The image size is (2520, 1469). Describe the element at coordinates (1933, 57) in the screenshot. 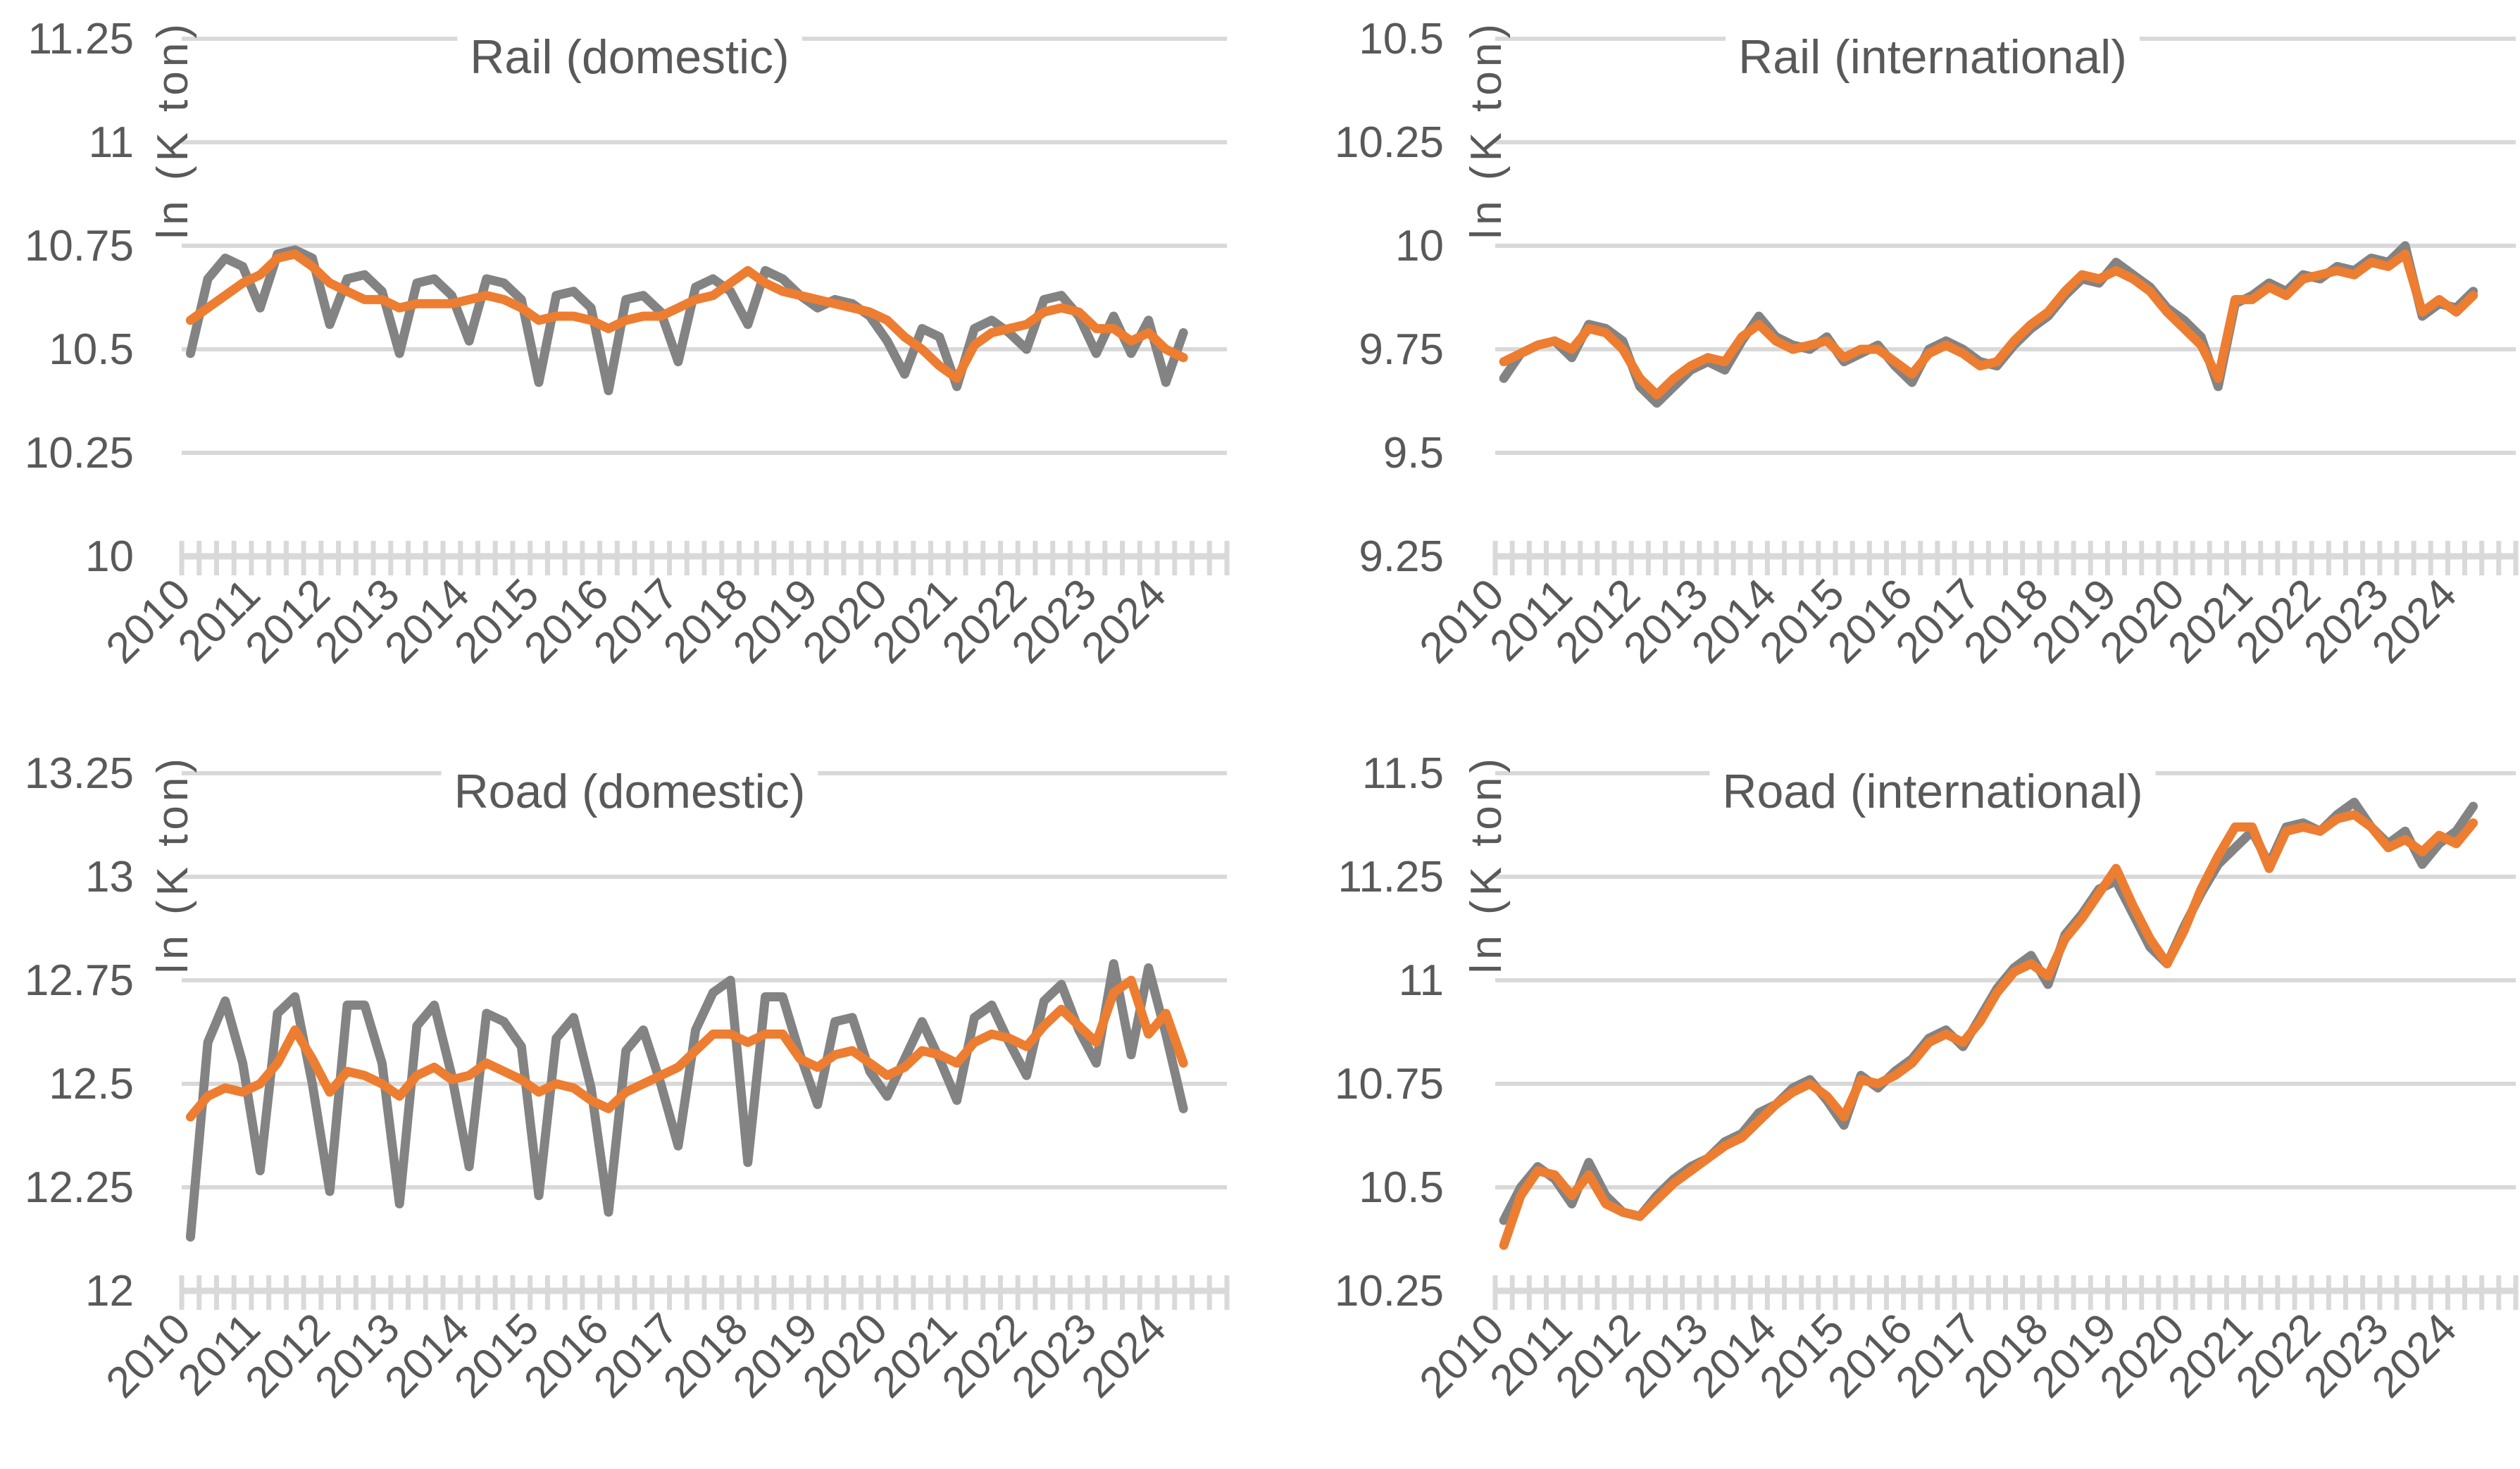

I see `chart-title: Rail (international)` at that location.